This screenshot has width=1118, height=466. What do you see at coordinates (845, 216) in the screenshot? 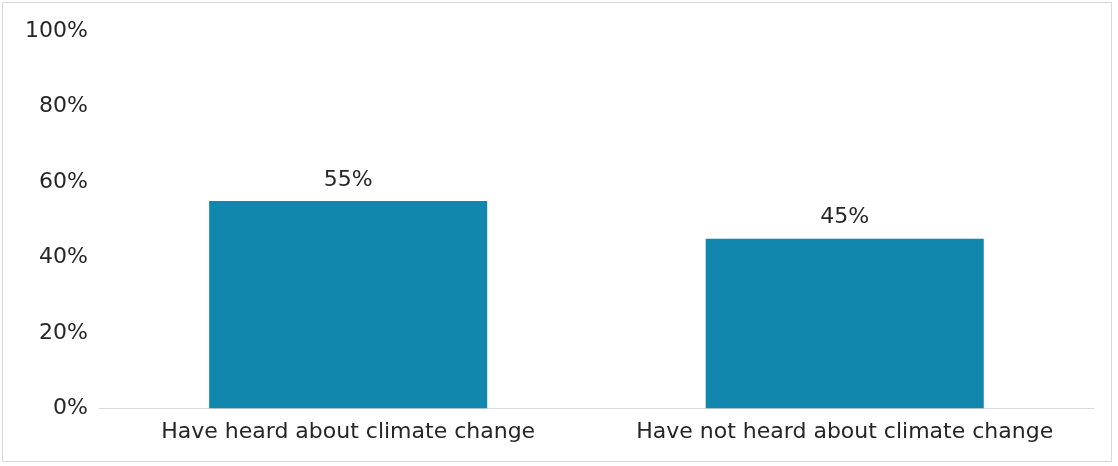
I see `data-label: 45%` at bounding box center [845, 216].